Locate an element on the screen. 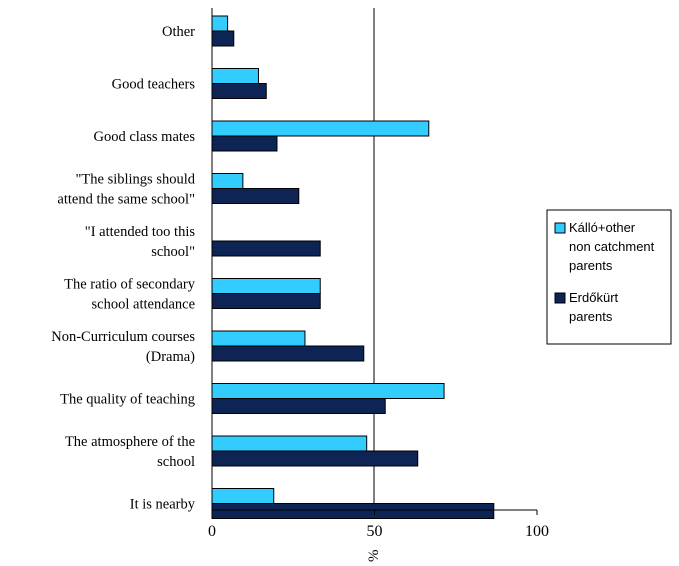 This screenshot has width=679, height=566. category-label-0-line-0: Other is located at coordinates (178, 32).